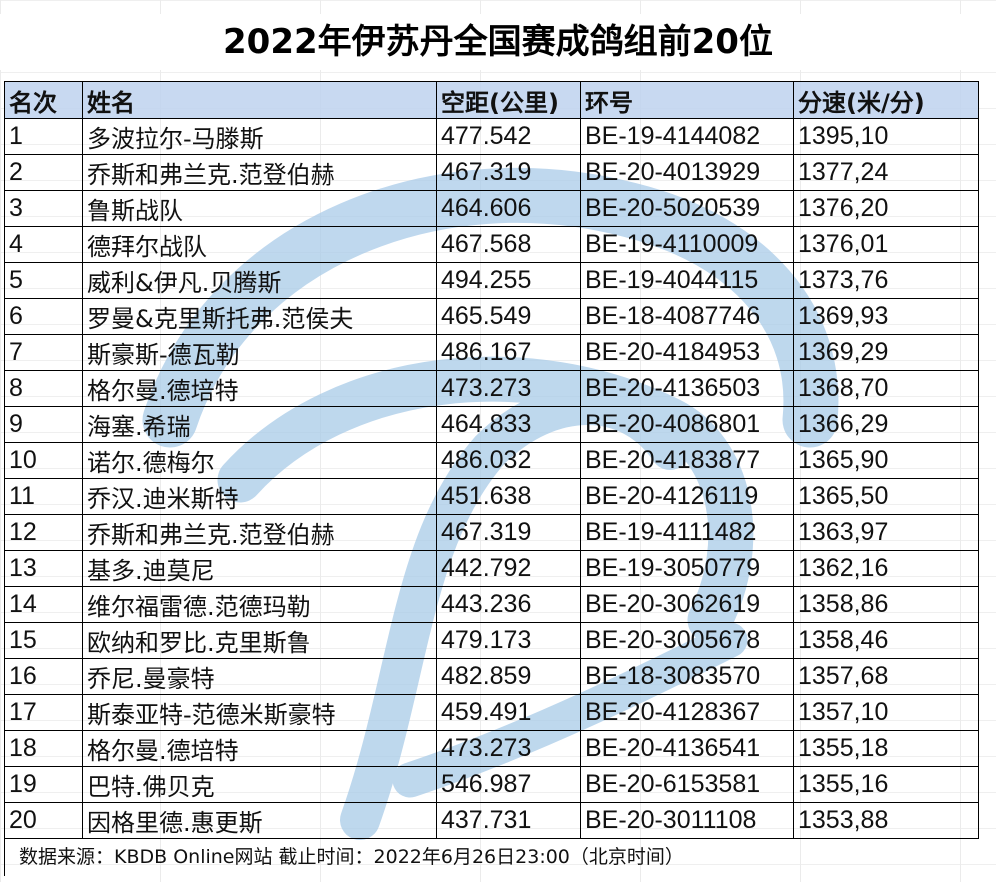 This screenshot has width=996, height=882. What do you see at coordinates (43, 460) in the screenshot?
I see `cell-rank: 10` at bounding box center [43, 460].